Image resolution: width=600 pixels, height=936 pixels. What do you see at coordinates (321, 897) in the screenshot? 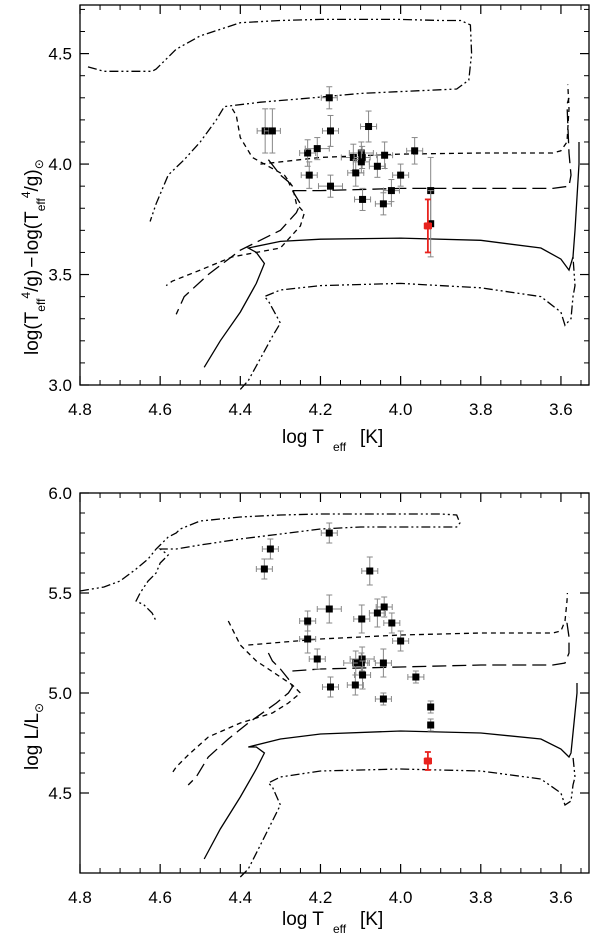
I see `bottom-xtick-label: 4.2` at bounding box center [321, 897].